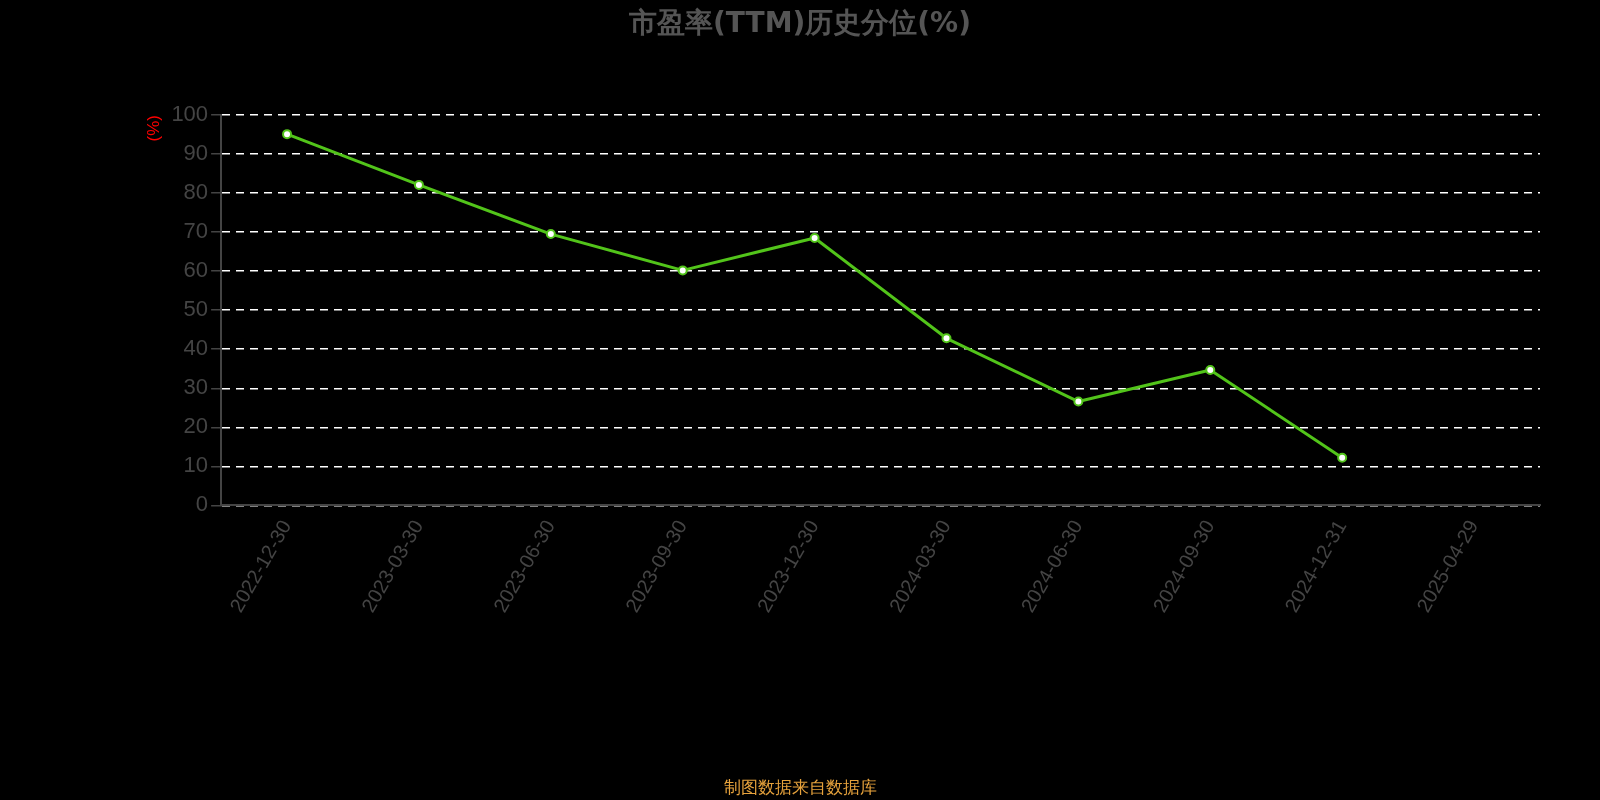 This screenshot has height=800, width=1600. Describe the element at coordinates (153, 128) in the screenshot. I see `y-axis-title: (%)` at that location.